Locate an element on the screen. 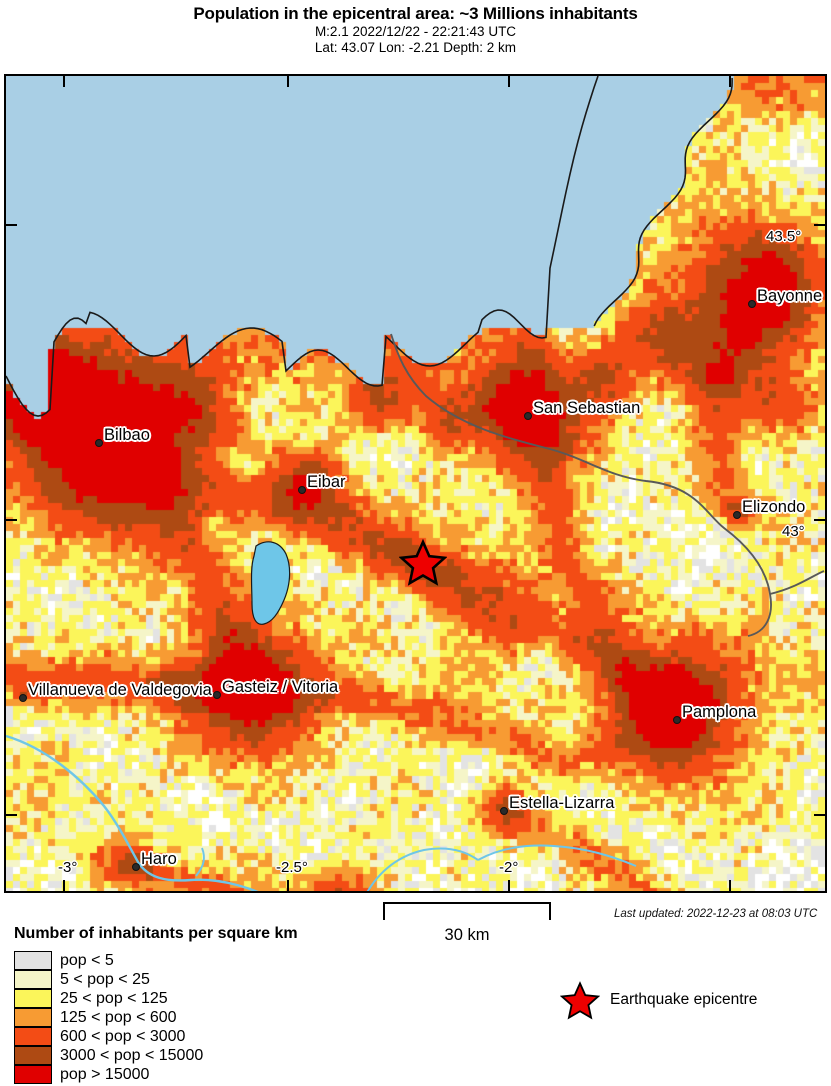  city-name: Estella-Lizarra is located at coordinates (562, 803).